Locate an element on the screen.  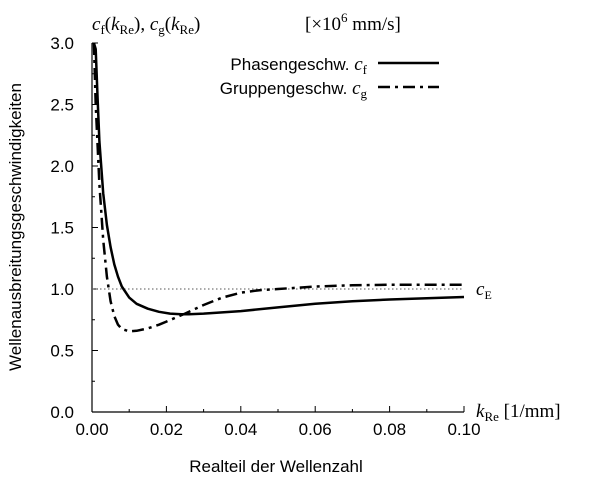
y-axis-label: Wellenausbreitungsgeschwindigkeiten is located at coordinates (15, 227).